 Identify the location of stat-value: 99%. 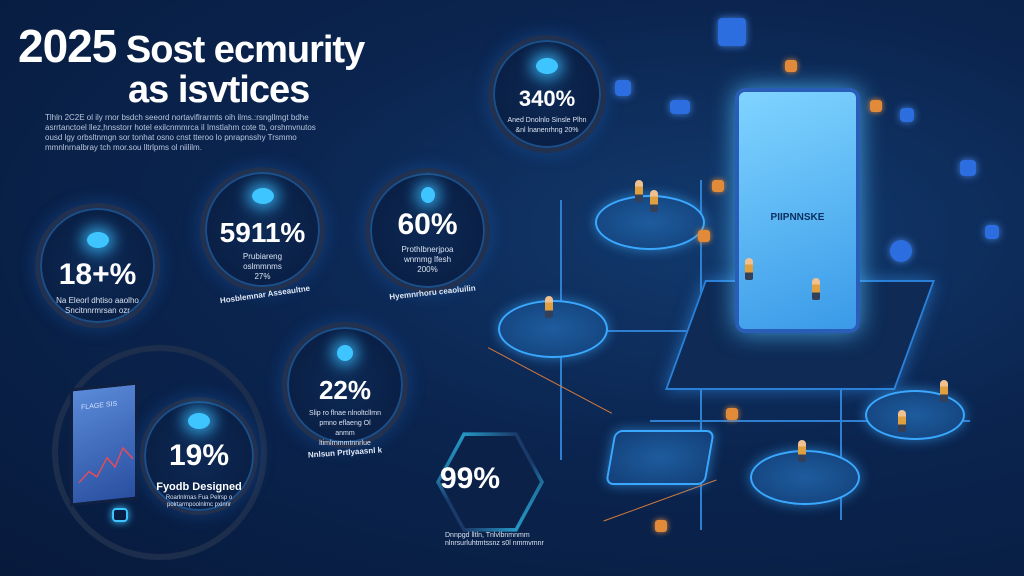
(470, 478).